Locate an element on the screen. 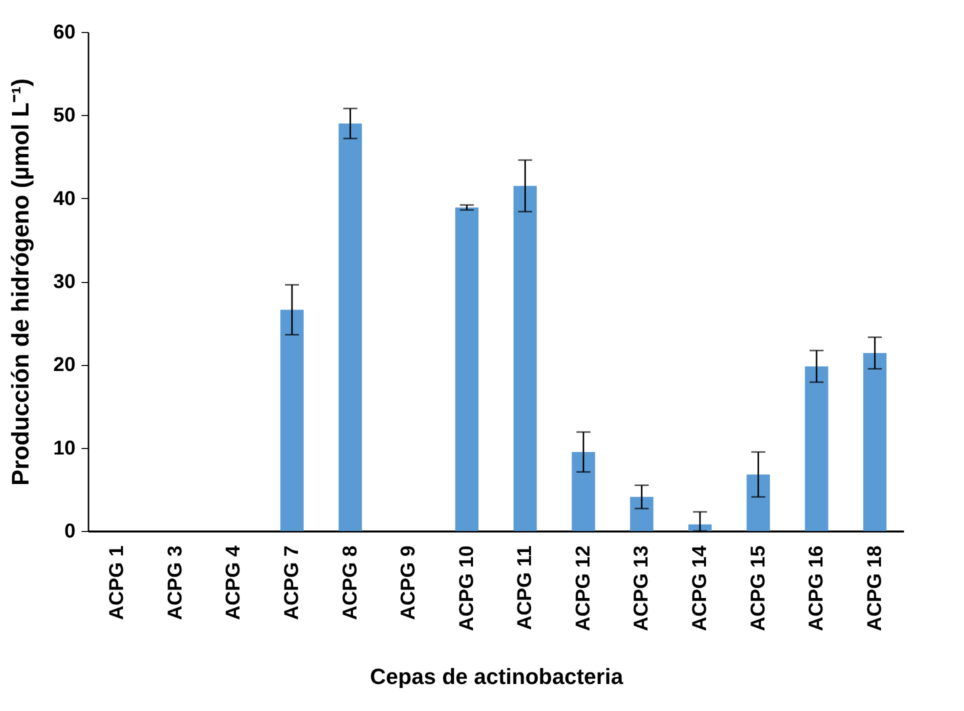 Image resolution: width=964 pixels, height=711 pixels. x-tick-label: ACPG 8 is located at coordinates (350, 583).